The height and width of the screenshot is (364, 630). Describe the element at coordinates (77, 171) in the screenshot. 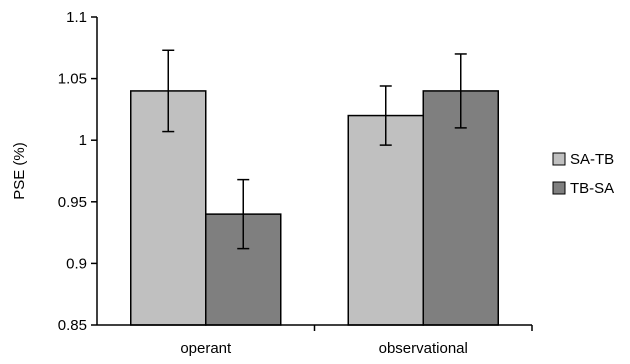

I see `y-axis-ticks: 0.85 0.9 0.95 1 1.05 1.1` at that location.